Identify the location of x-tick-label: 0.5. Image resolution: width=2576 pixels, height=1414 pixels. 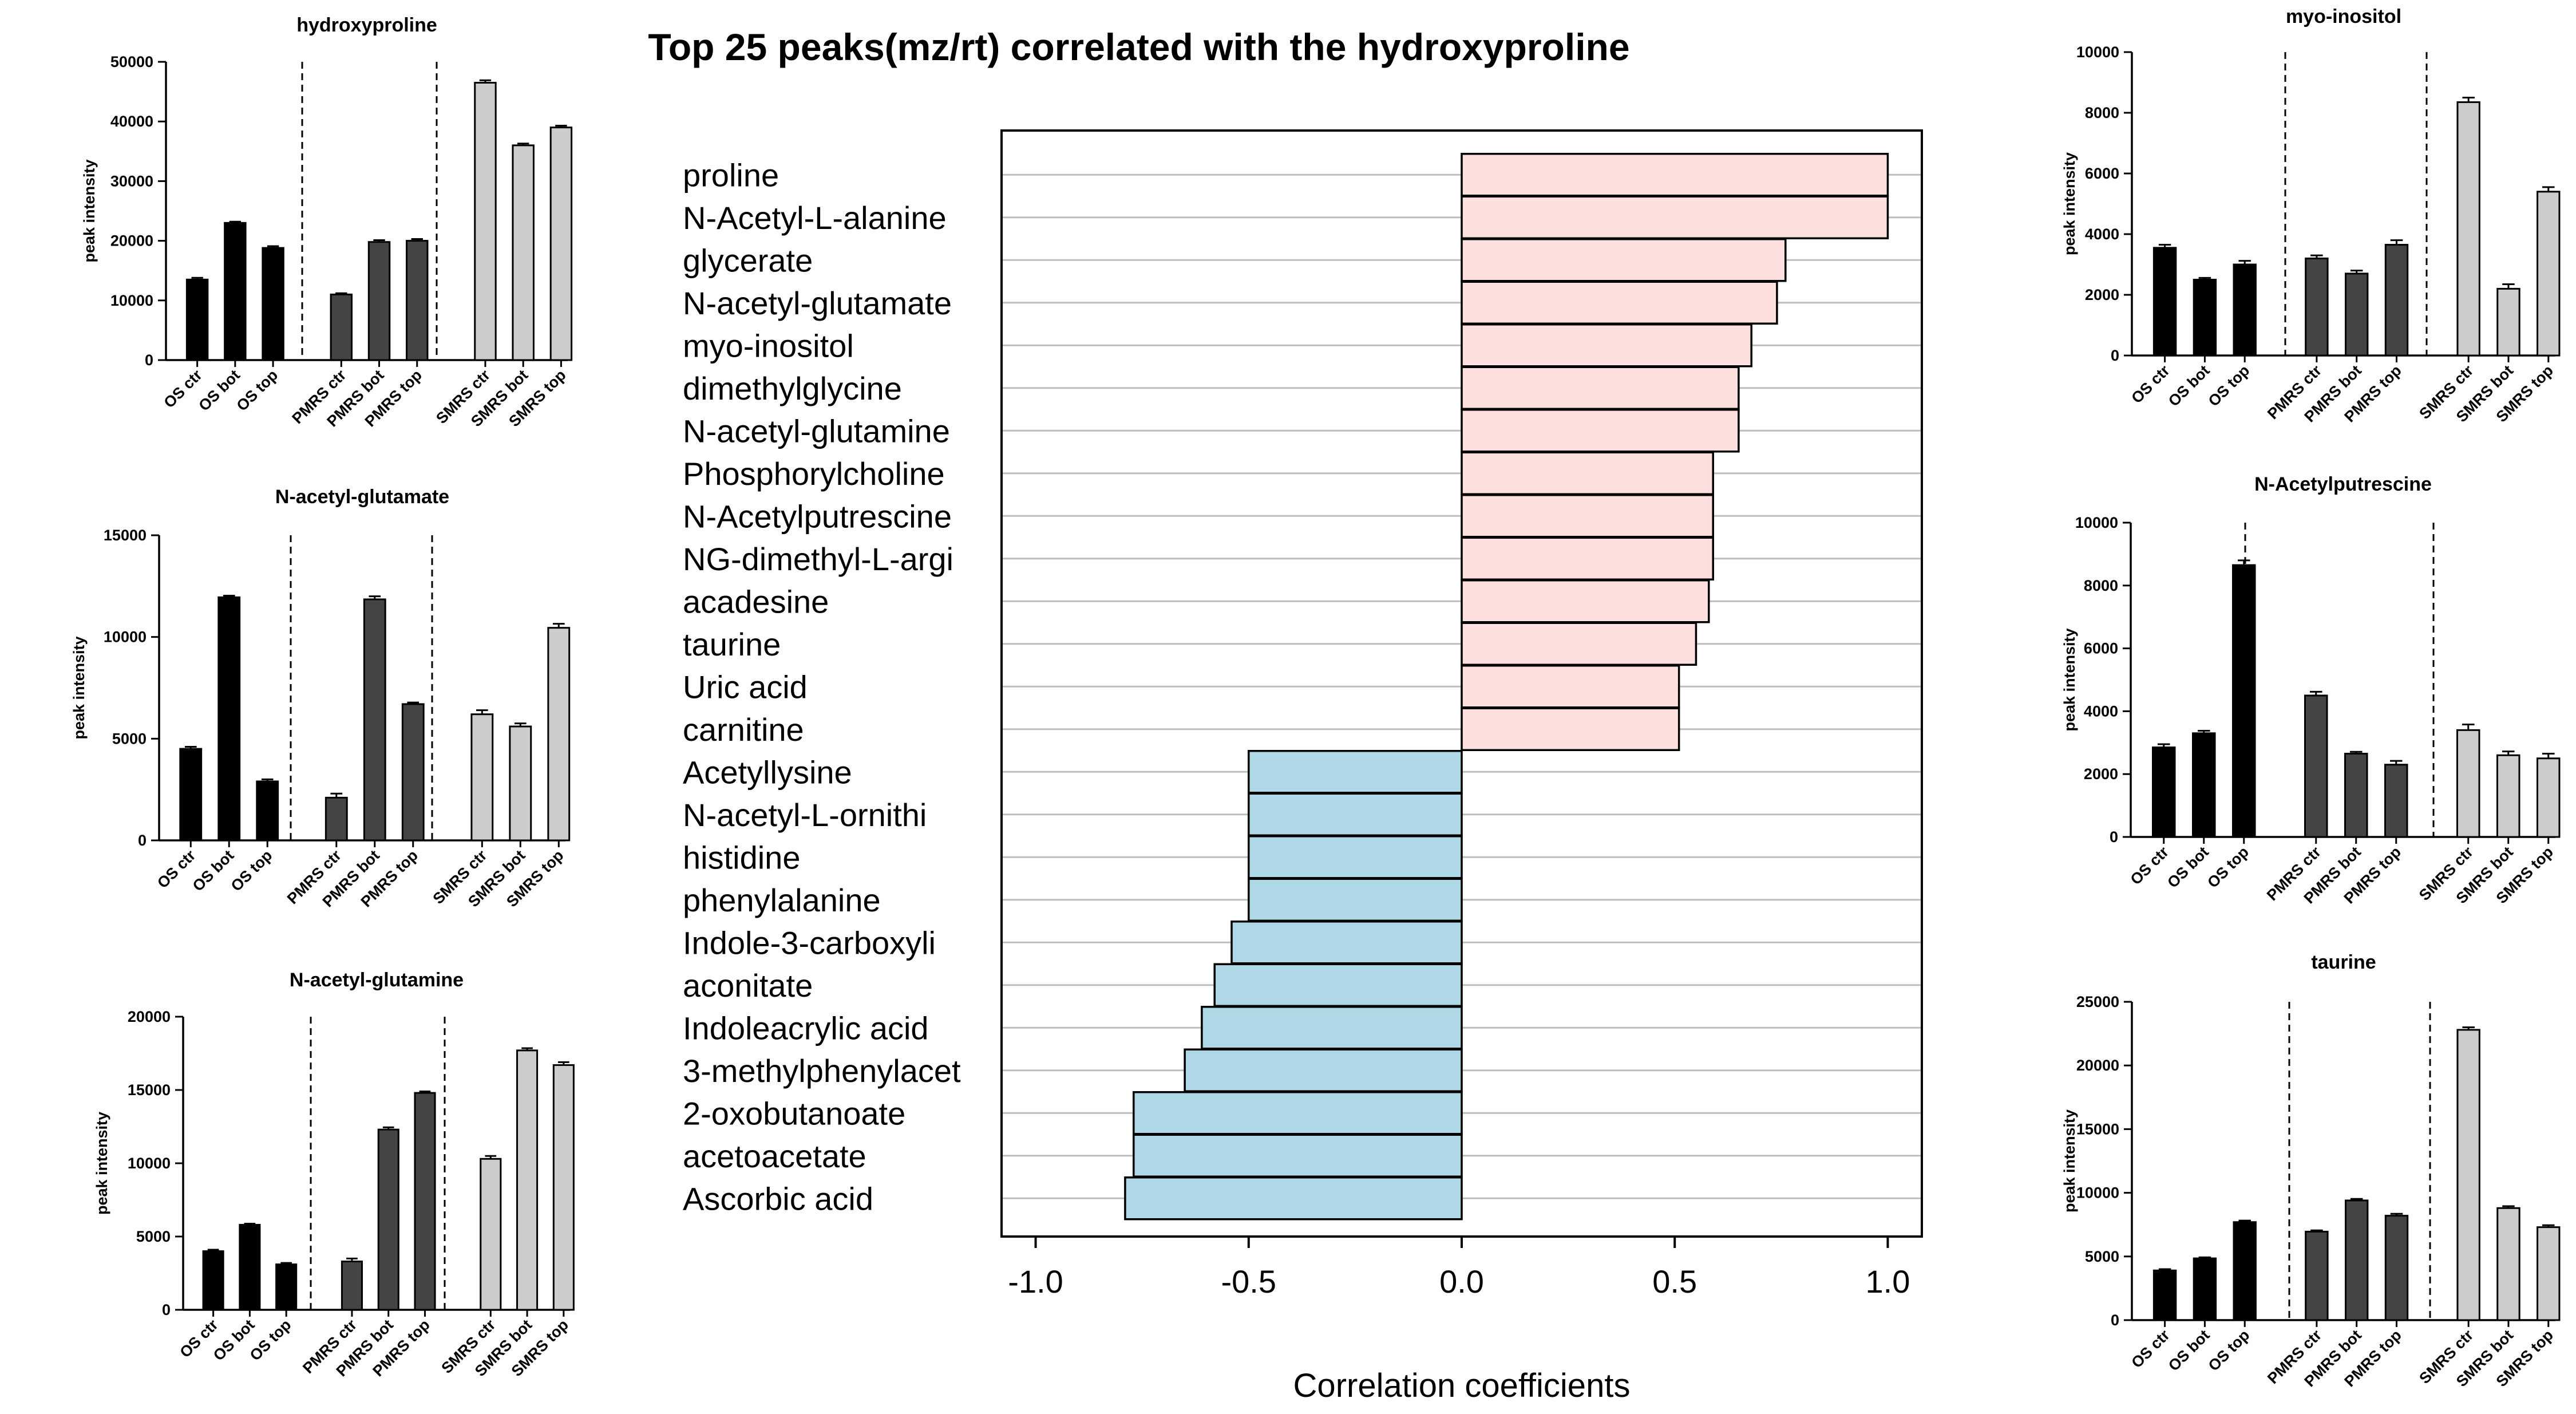
(1674, 1282).